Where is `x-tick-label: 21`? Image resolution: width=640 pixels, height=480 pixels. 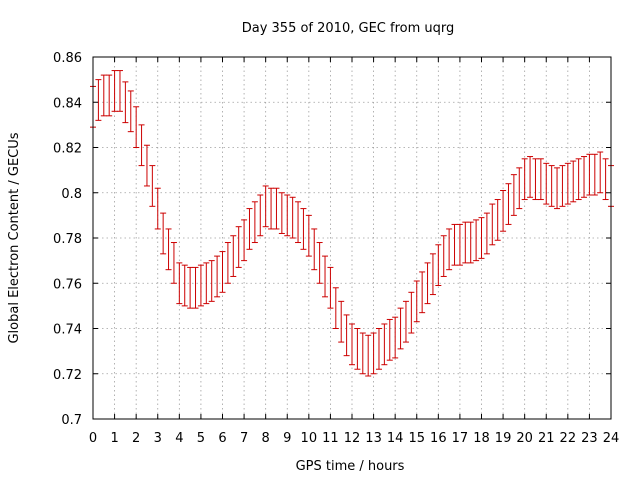 x-tick-label: 21 is located at coordinates (546, 438).